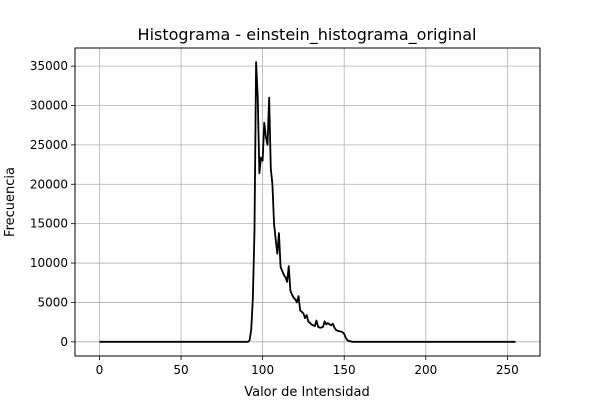  Describe the element at coordinates (344, 370) in the screenshot. I see `x-tick-label: 150` at that location.